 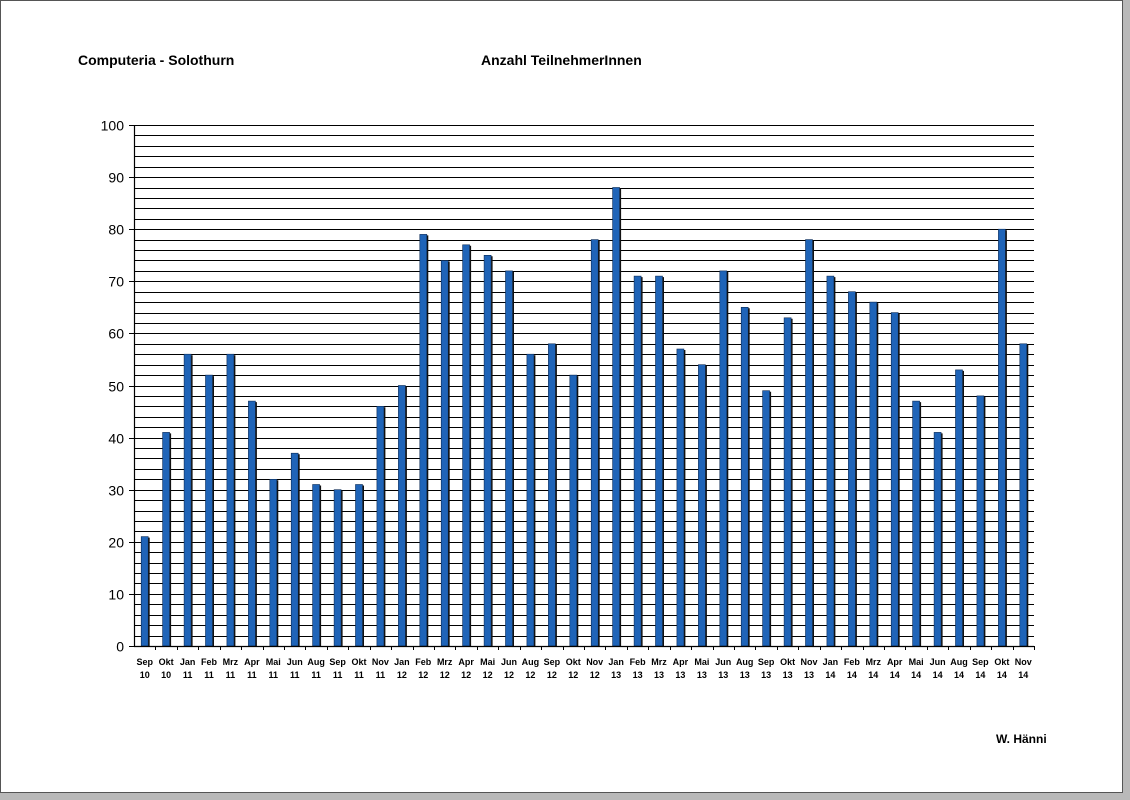 What do you see at coordinates (120, 647) in the screenshot?
I see `y-tick-label: 0` at bounding box center [120, 647].